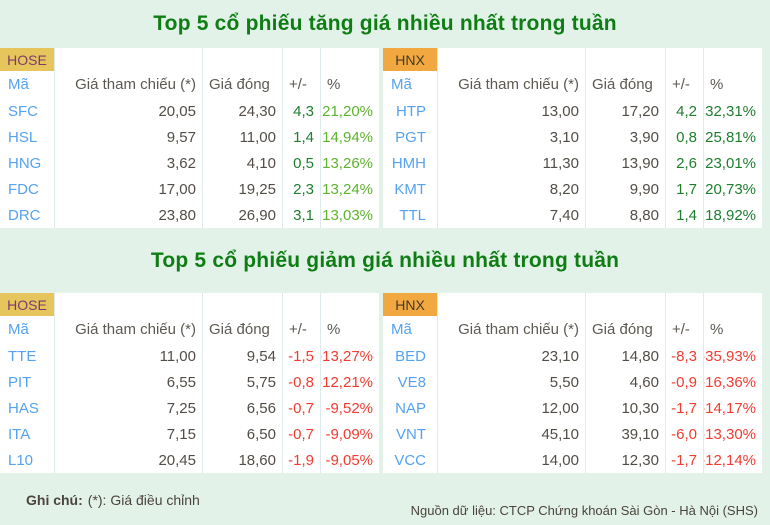 Image resolution: width=770 pixels, height=525 pixels. I want to click on stock-row: TTE 11,00 9,54 -1,5 -13,27%, so click(189, 356).